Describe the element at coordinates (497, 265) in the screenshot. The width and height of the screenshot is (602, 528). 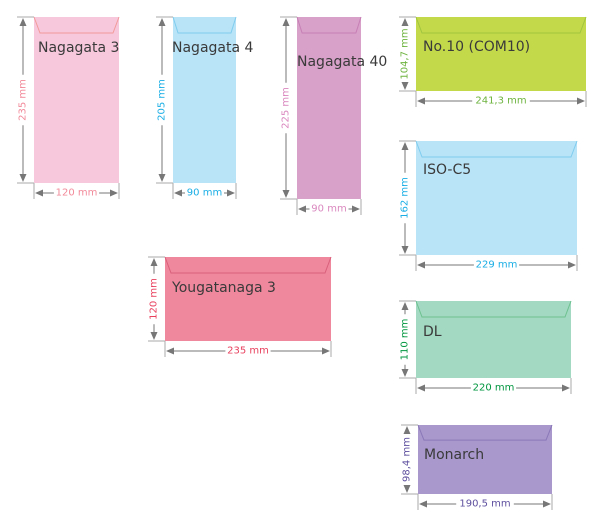
I see `width-label: 229 mm` at that location.